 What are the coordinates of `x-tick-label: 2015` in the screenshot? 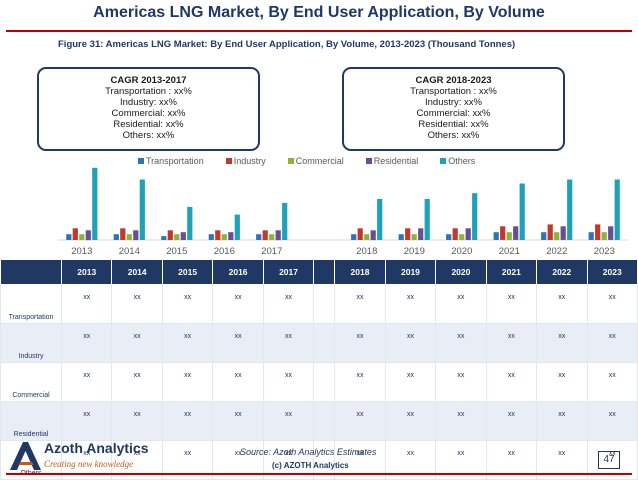 It's located at (176, 251).